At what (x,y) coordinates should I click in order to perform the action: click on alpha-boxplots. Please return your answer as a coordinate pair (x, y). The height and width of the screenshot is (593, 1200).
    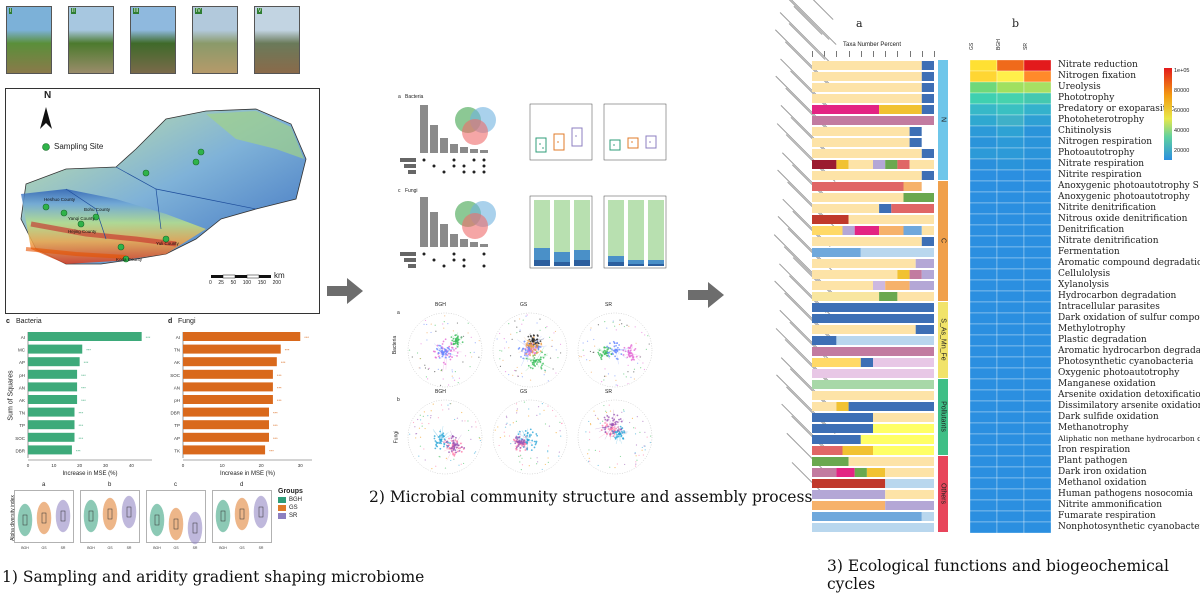
    Looking at the image, I should click on (598, 133).